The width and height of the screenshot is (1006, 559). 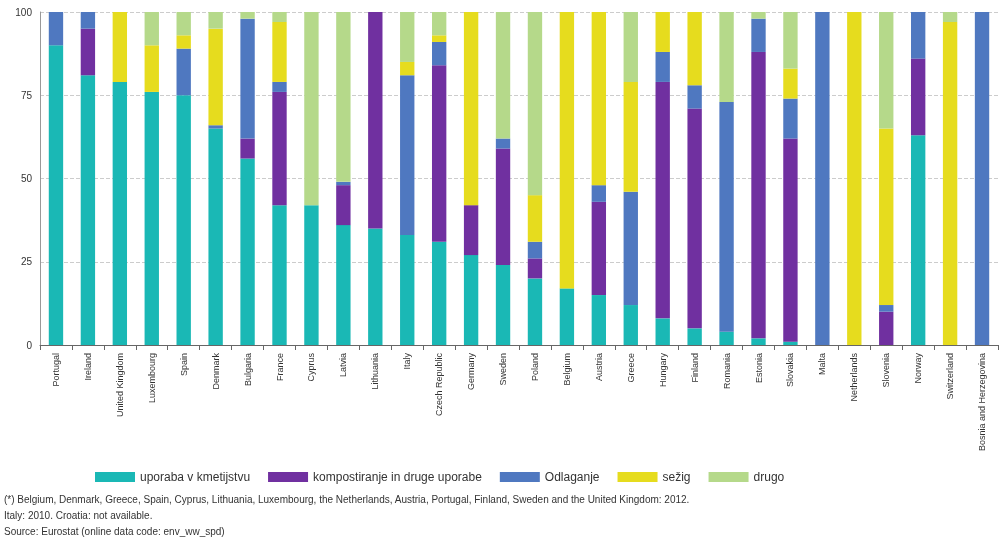 I want to click on x-tick-label: Netherlands, so click(x=854, y=377).